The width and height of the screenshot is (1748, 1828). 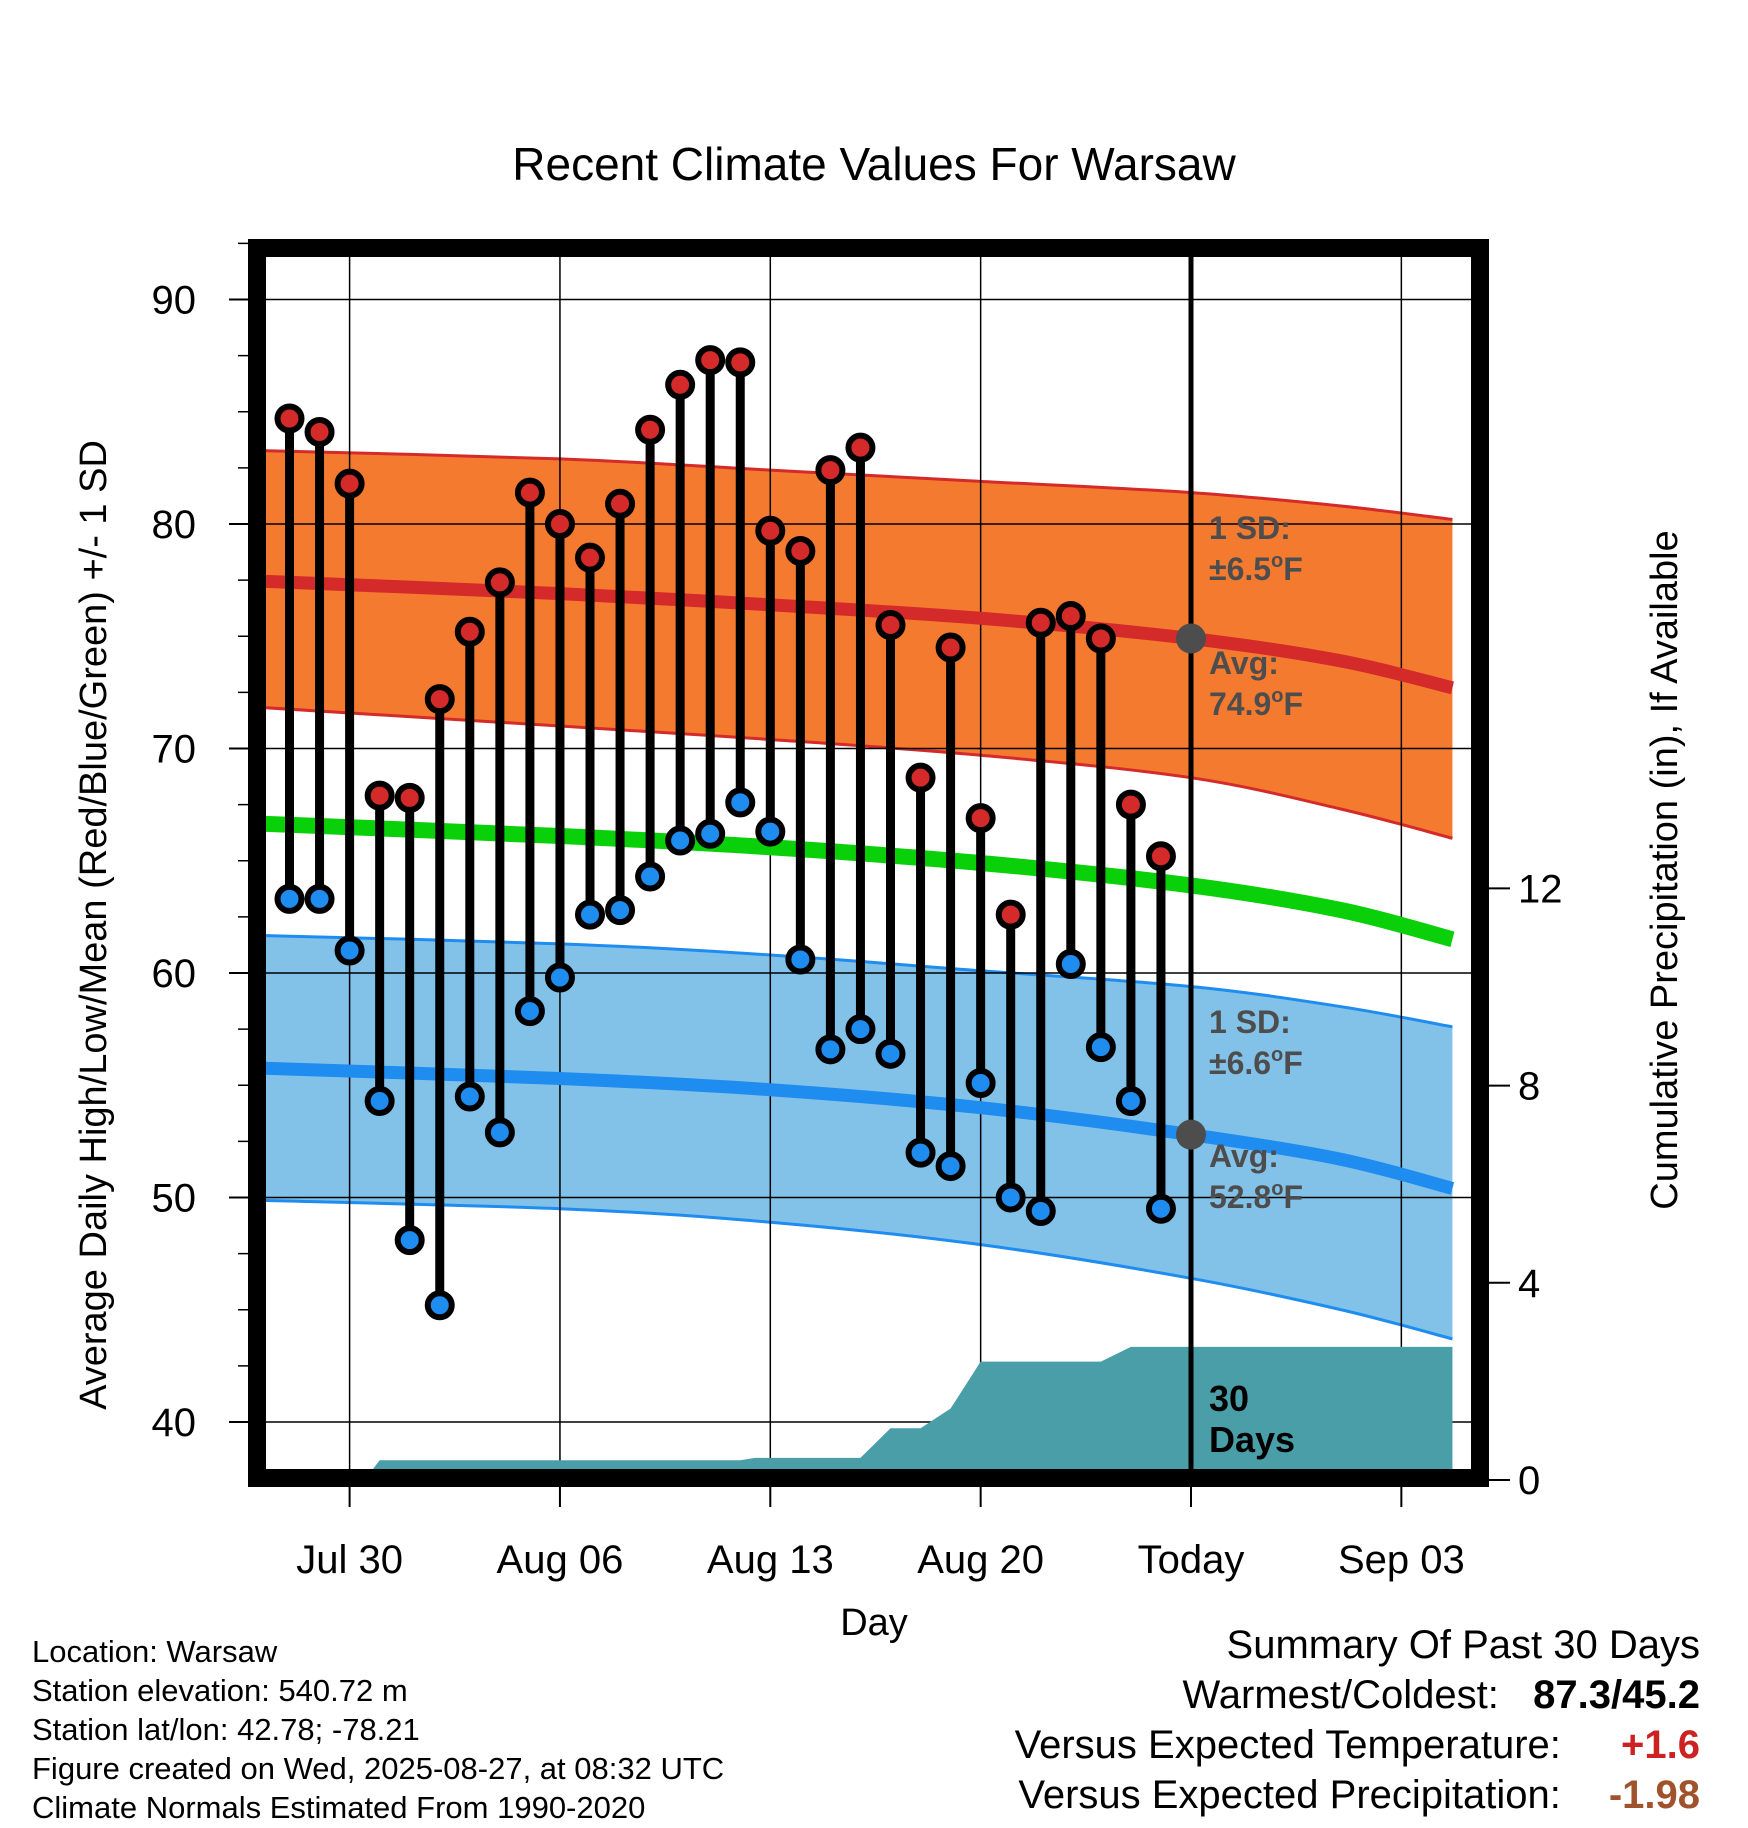 What do you see at coordinates (1529, 1284) in the screenshot?
I see `y2-tick-label-4: 4` at bounding box center [1529, 1284].